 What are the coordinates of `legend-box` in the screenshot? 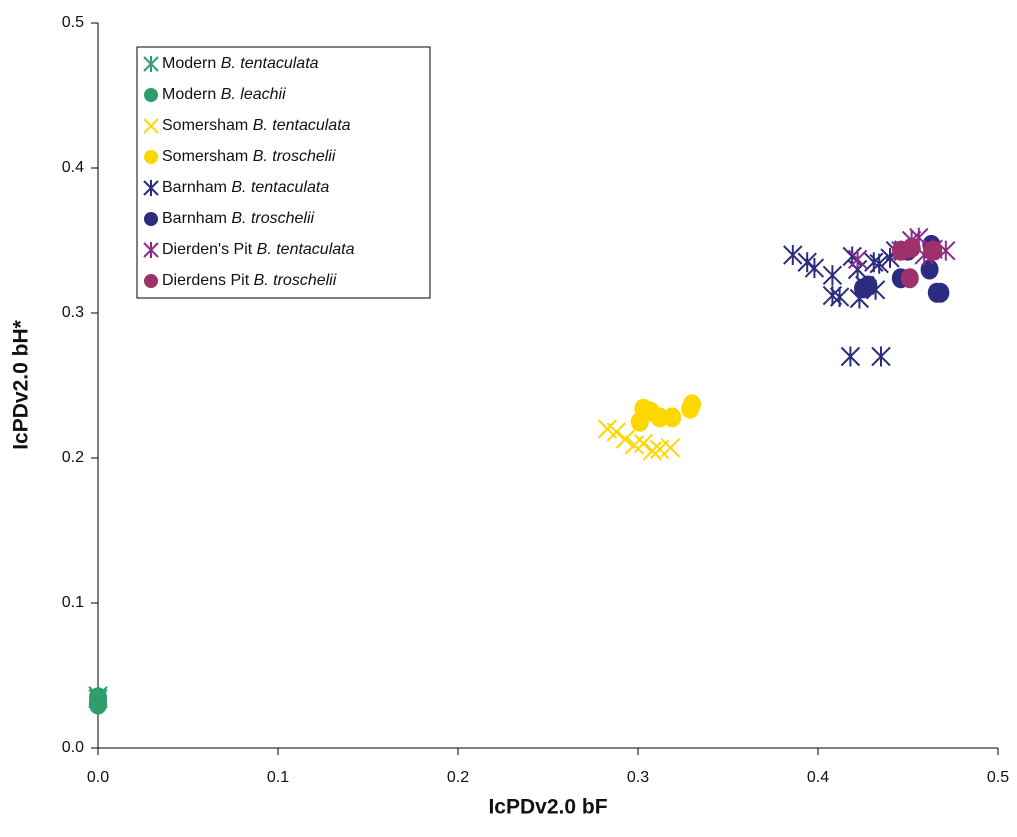 It's located at (283, 172).